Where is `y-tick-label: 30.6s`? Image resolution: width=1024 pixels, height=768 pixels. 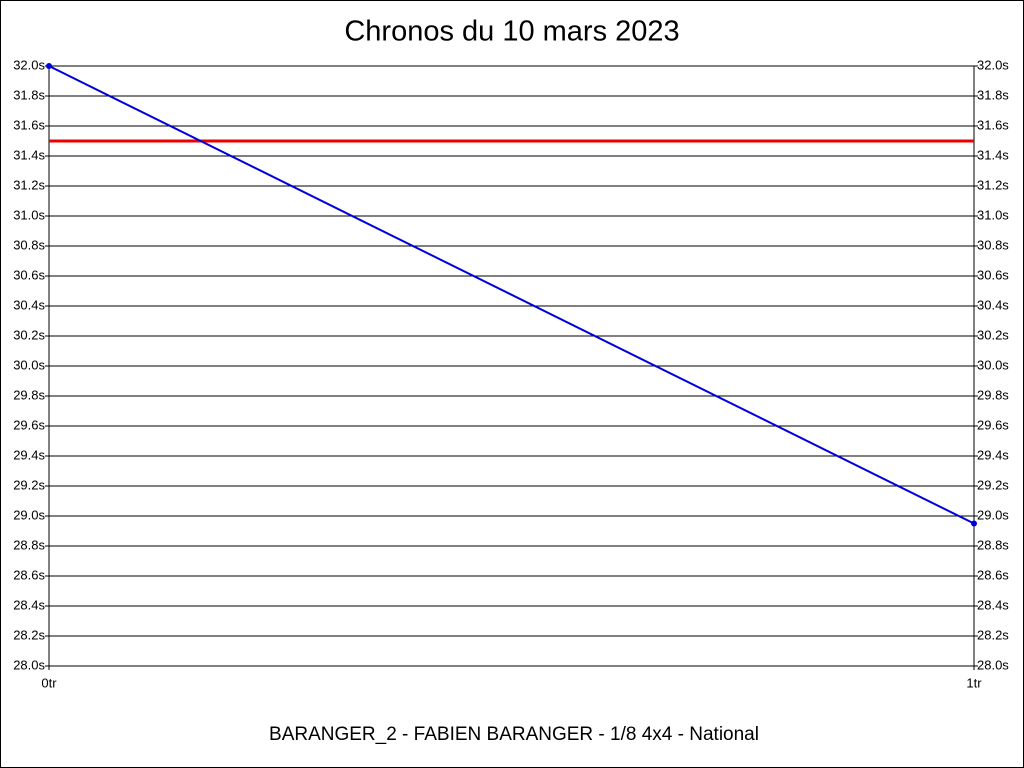
y-tick-label: 30.6s is located at coordinates (29, 274).